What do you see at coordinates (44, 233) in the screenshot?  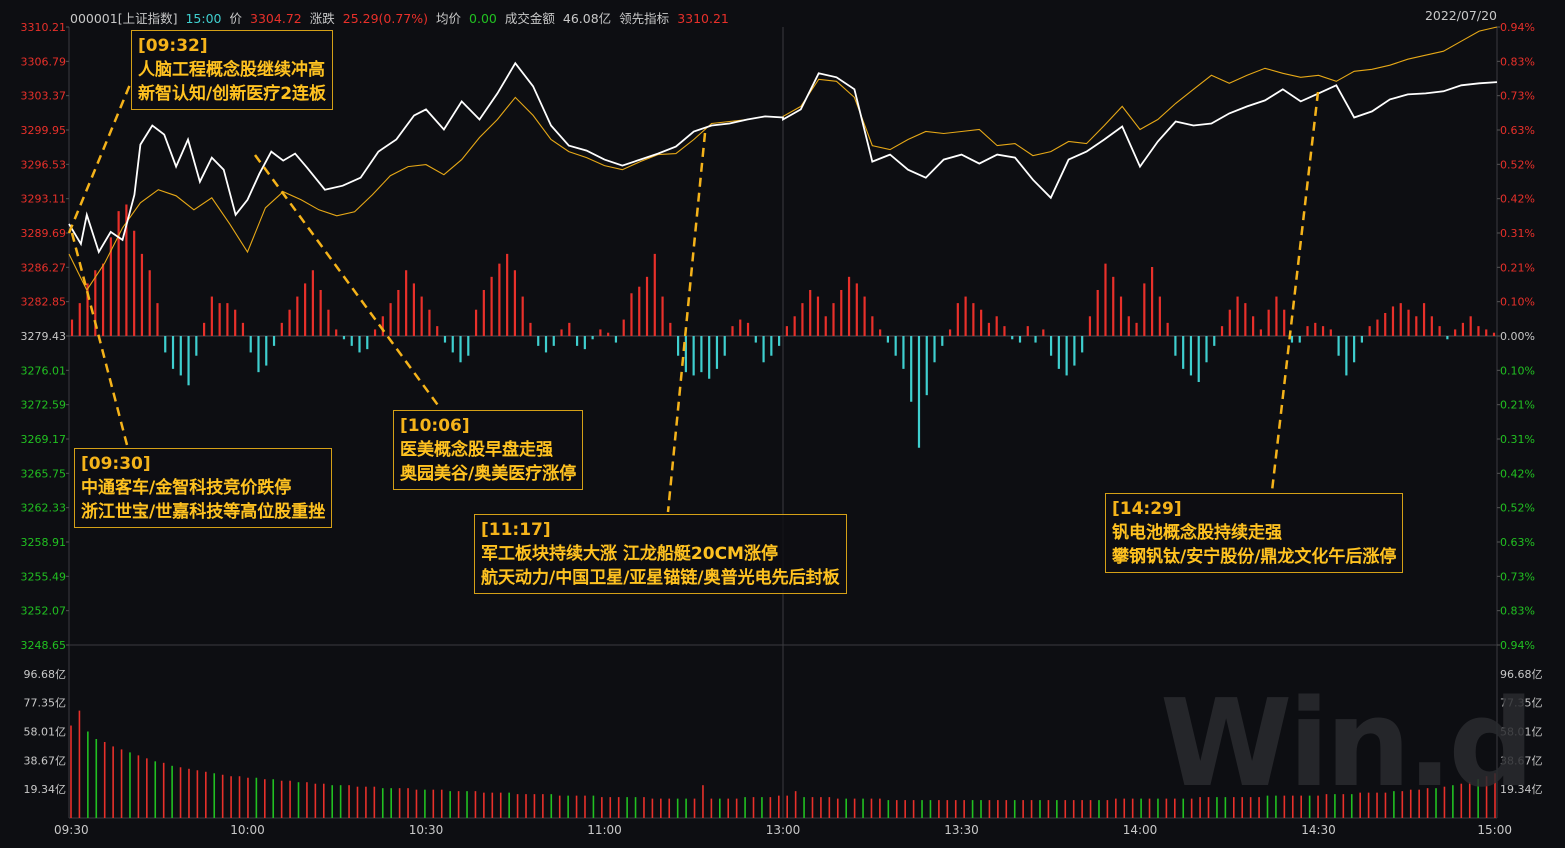 I see `price-axis-label: 3289.69` at bounding box center [44, 233].